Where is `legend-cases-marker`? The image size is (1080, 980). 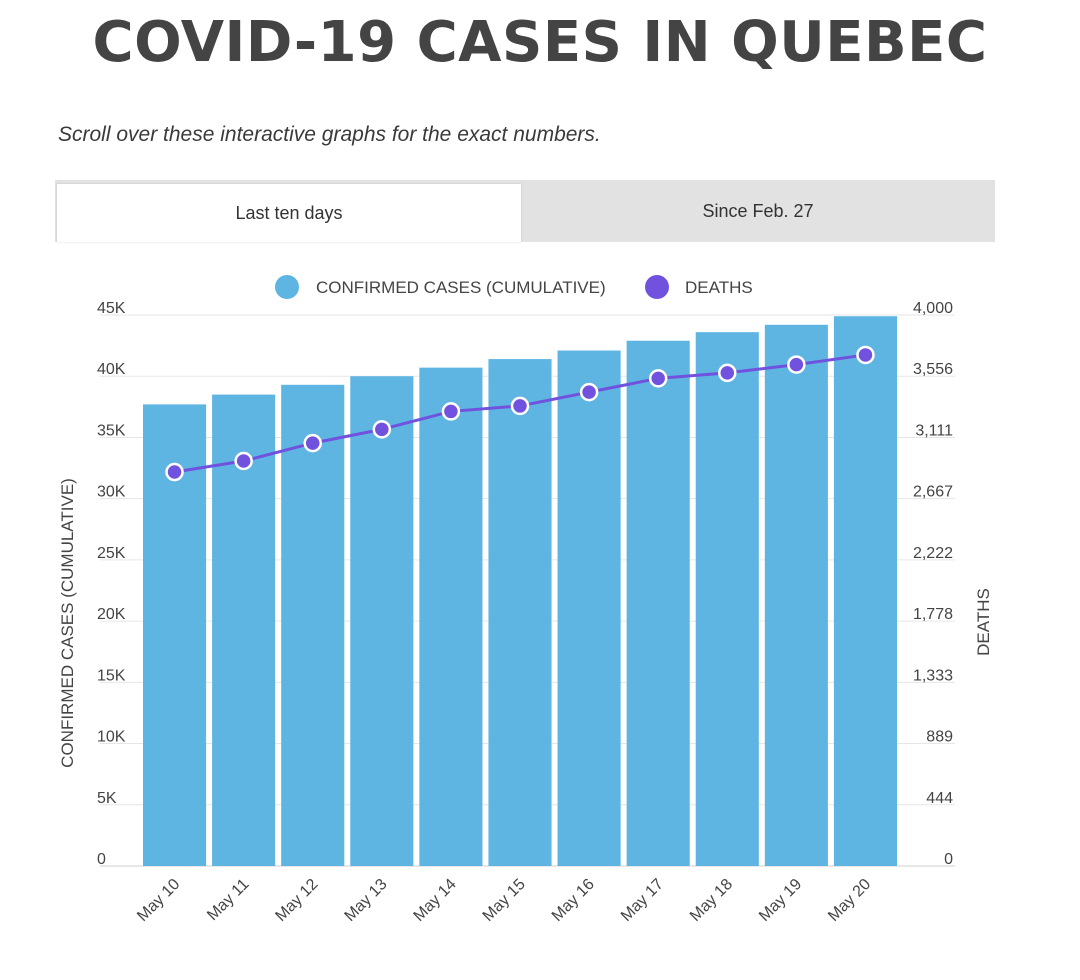
legend-cases-marker is located at coordinates (287, 287).